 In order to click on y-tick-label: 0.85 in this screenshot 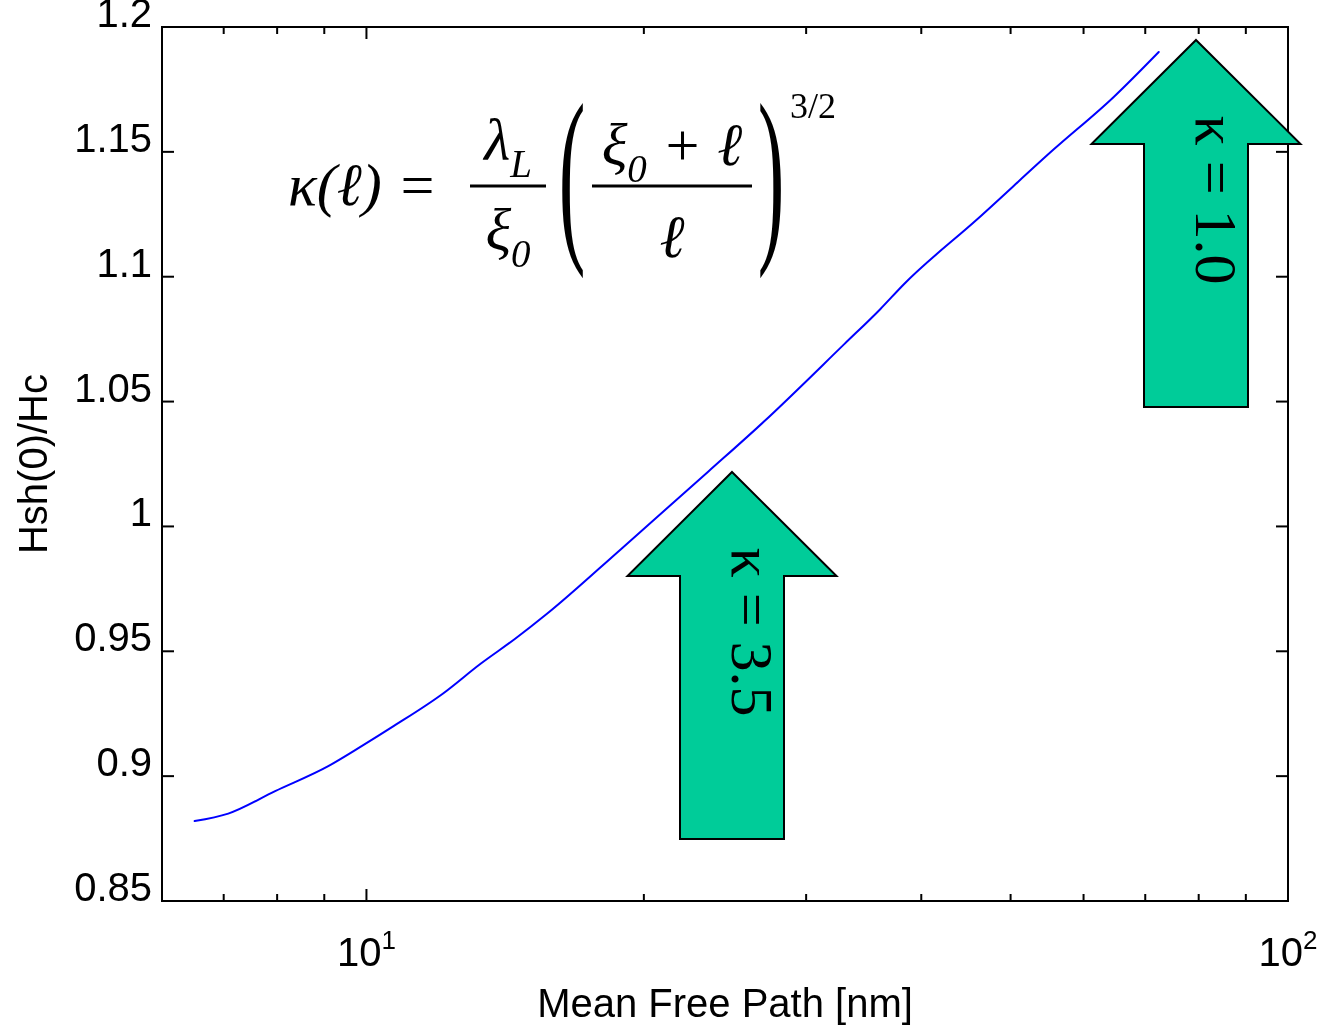, I will do `click(113, 887)`.